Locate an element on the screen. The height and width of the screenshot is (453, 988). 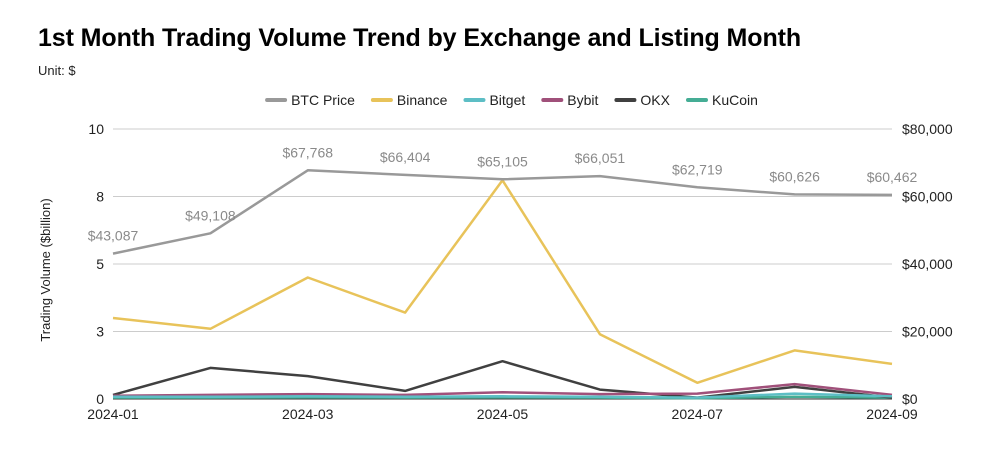
legend-label-bitget: Bitget is located at coordinates (507, 100).